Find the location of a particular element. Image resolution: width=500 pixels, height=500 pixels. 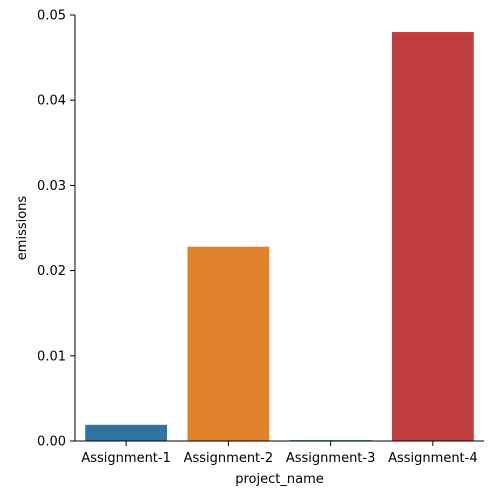

x-tick-label: Assignment-1 is located at coordinates (126, 458).